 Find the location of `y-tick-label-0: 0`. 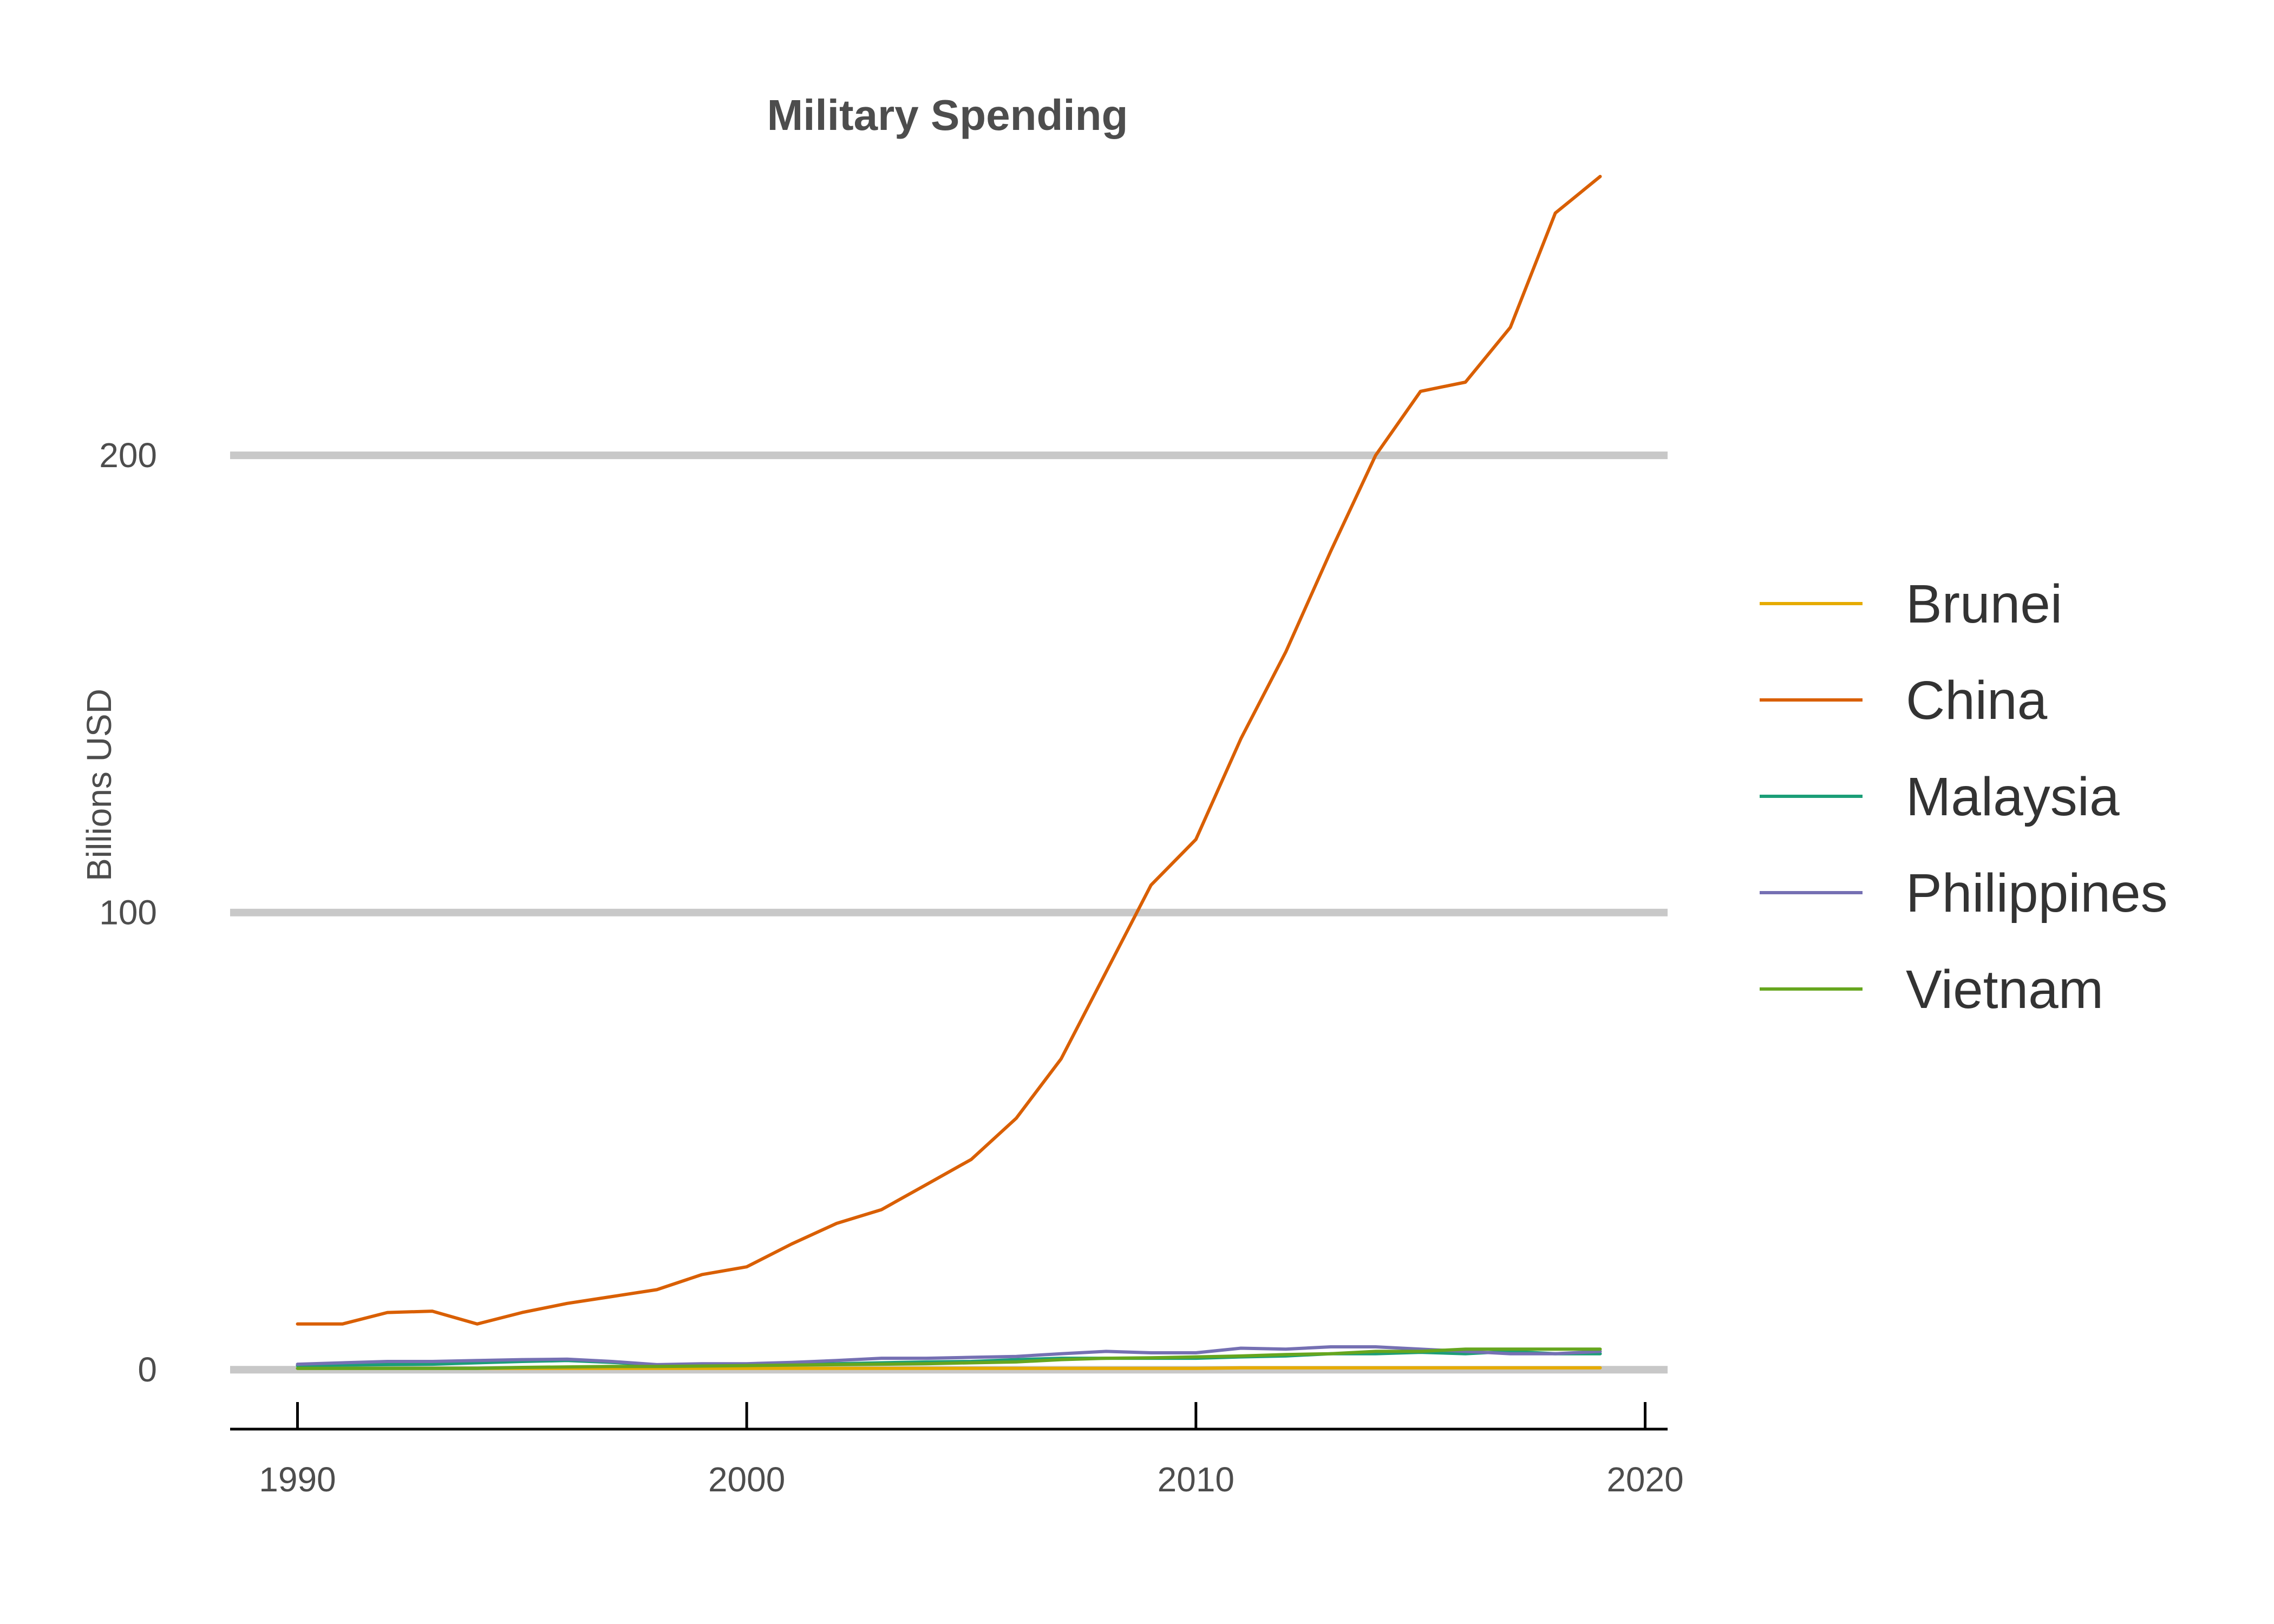

y-tick-label-0: 0 is located at coordinates (148, 1370).